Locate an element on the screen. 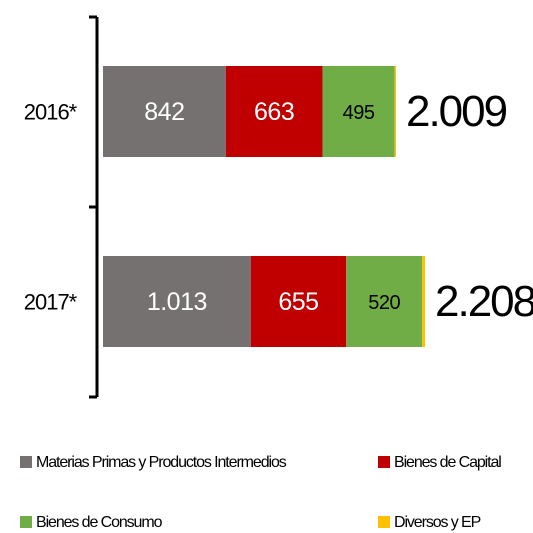 This screenshot has width=533, height=533. legend-label: Diversos y EP is located at coordinates (437, 522).